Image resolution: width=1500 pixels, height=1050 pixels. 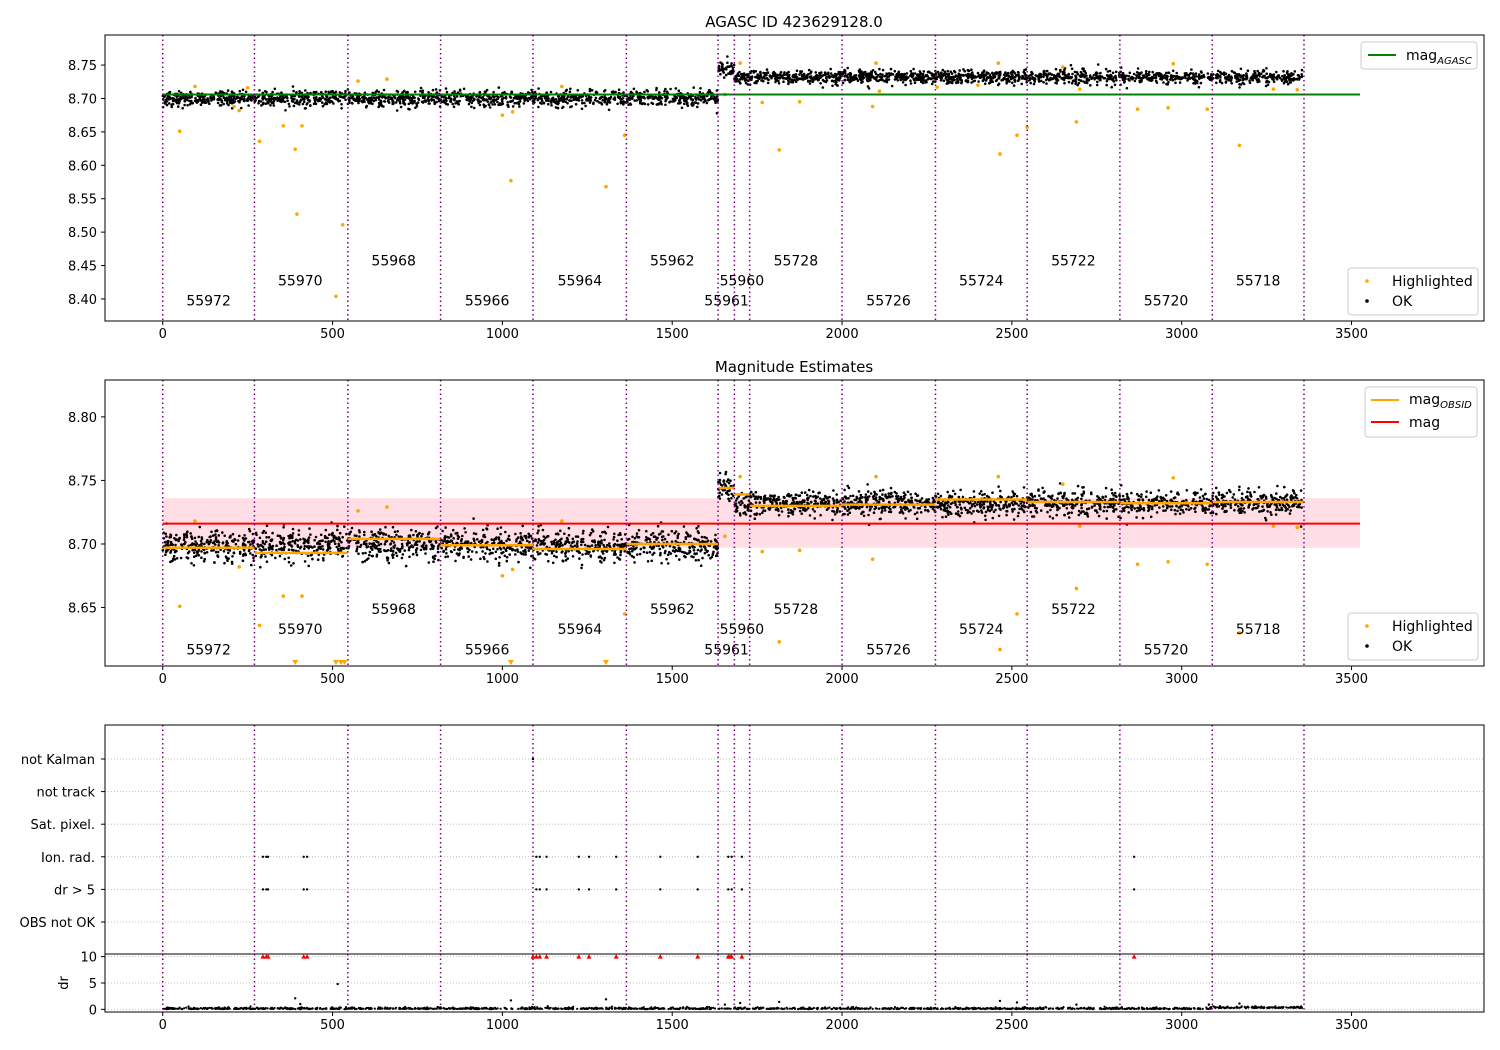 I want to click on legend-ok-marker, so click(x=1367, y=301).